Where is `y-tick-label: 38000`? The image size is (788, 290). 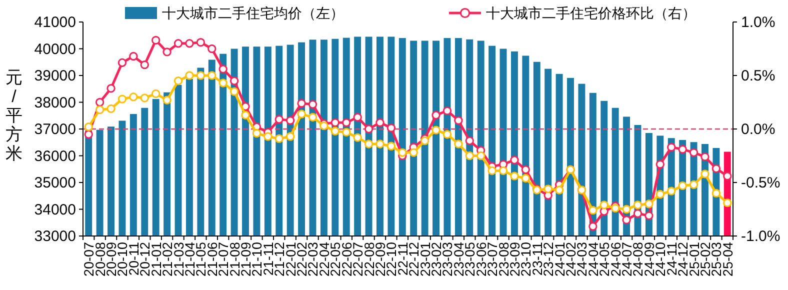 y-tick-label: 38000 is located at coordinates (55, 103).